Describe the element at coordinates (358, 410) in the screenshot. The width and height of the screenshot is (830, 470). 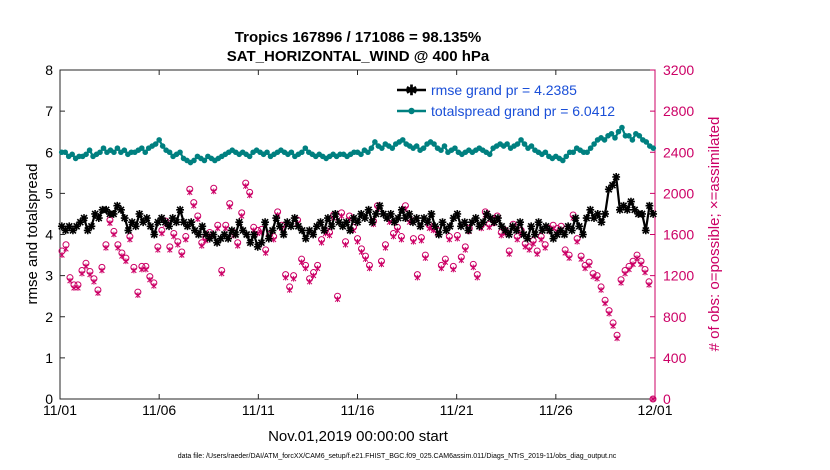
I see `x-tick-label: 11/16` at that location.